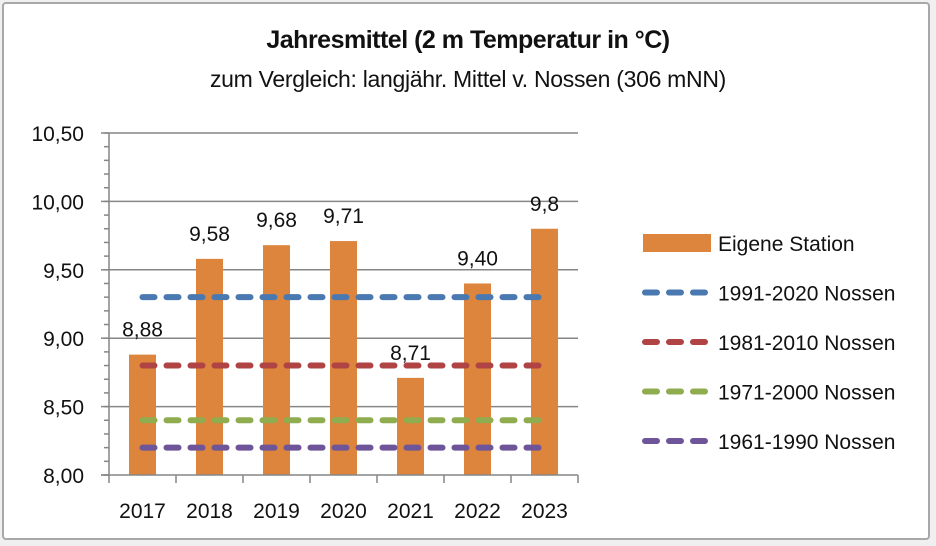 Image resolution: width=936 pixels, height=546 pixels. I want to click on data-label: 9,40, so click(477, 258).